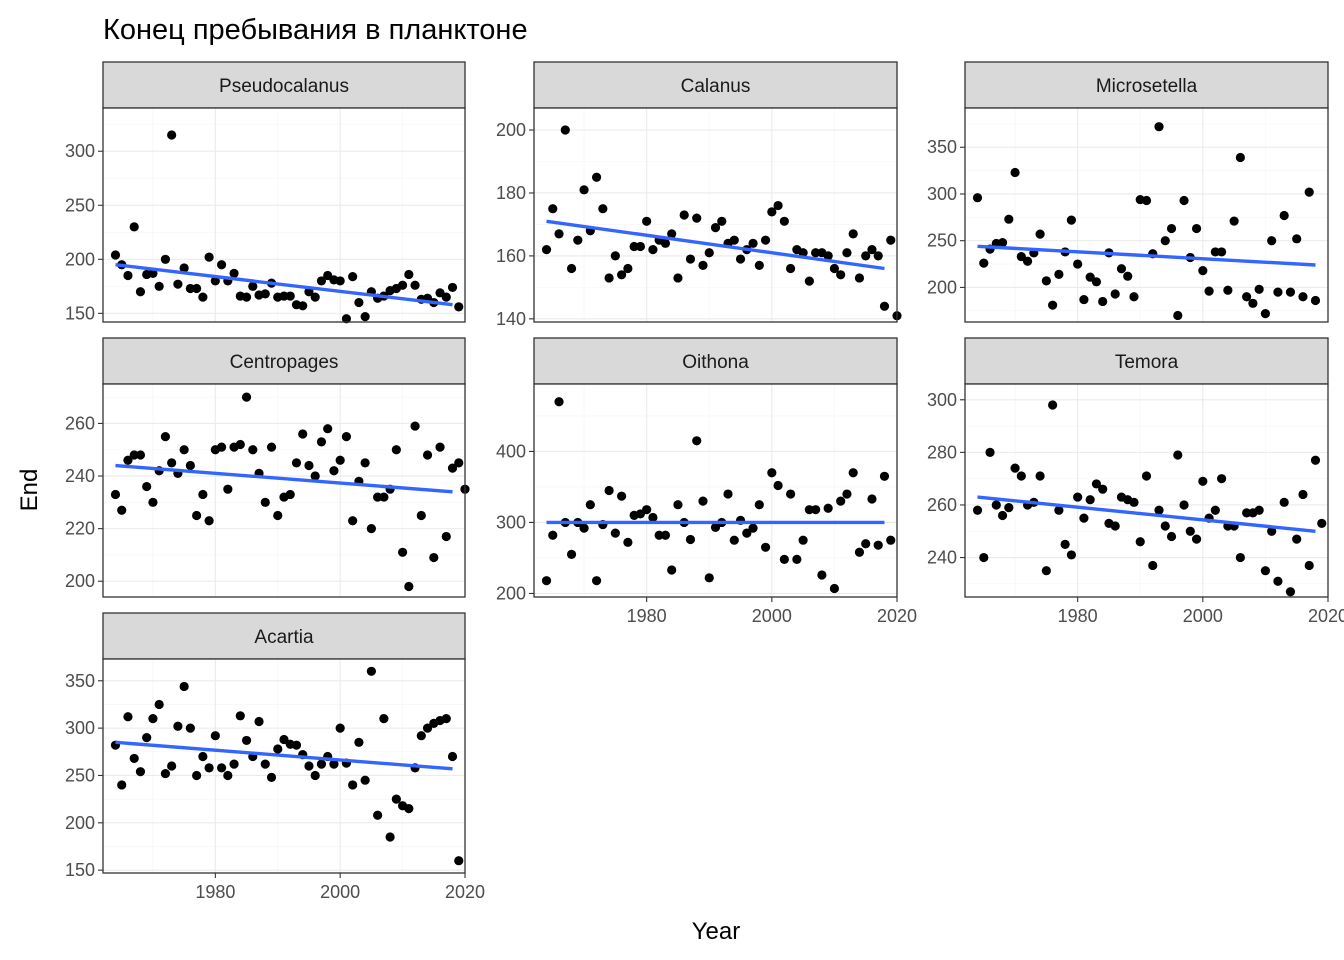 This screenshot has height=960, width=1344. Describe the element at coordinates (275, 757) in the screenshot. I see `facet-acartia: Acartia 150 200 250 300 350 1980 2000 2020` at that location.